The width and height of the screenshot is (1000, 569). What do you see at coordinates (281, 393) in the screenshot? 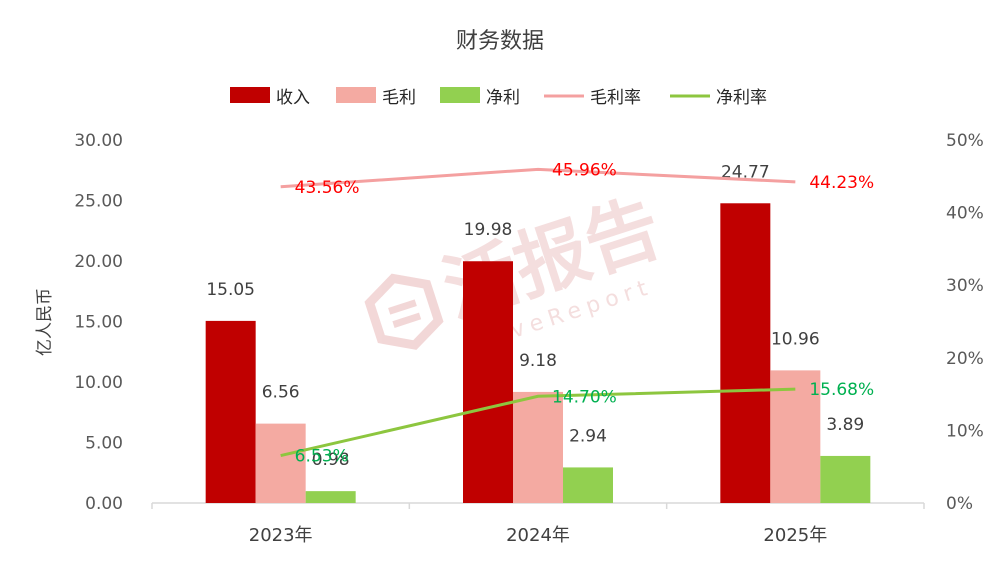
I see `bar-data-label: 6.56` at bounding box center [281, 393].